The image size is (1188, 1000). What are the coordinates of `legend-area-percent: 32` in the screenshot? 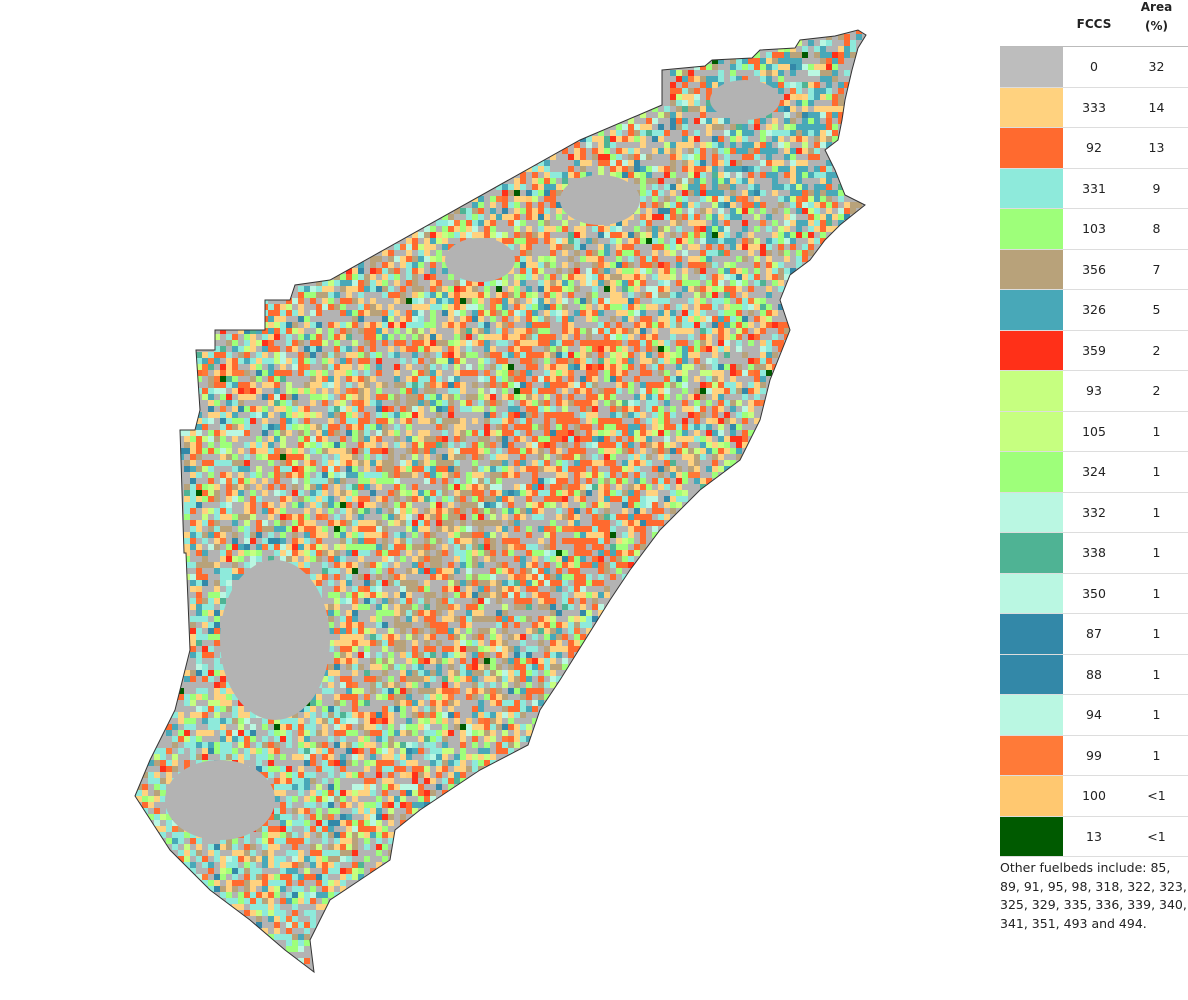 It's located at (1156, 66).